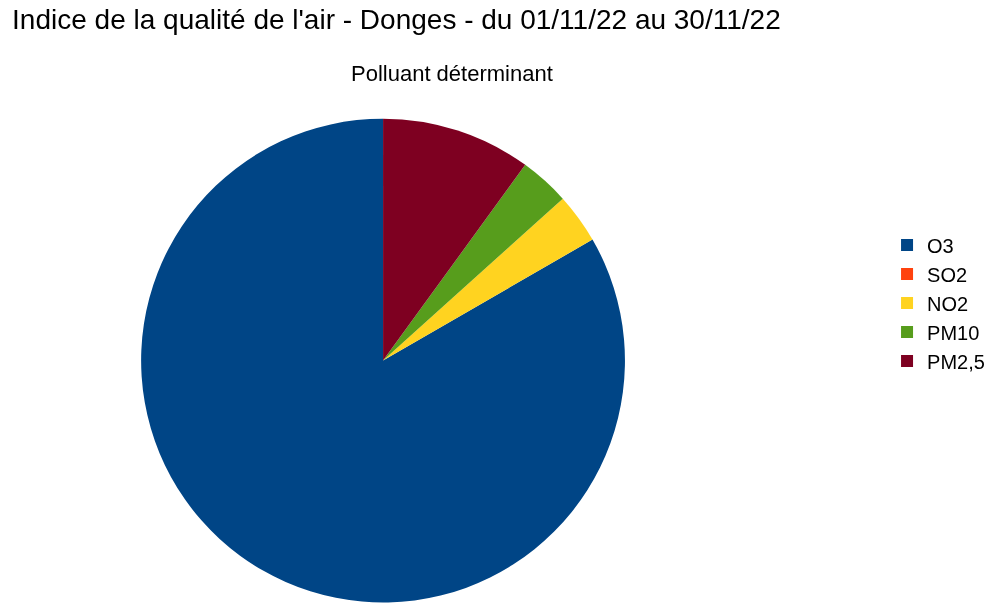  Describe the element at coordinates (396, 19) in the screenshot. I see `chart-title: Indice de la qualité de l'air - Donges - du 01/11/22 au 30/11/22` at that location.